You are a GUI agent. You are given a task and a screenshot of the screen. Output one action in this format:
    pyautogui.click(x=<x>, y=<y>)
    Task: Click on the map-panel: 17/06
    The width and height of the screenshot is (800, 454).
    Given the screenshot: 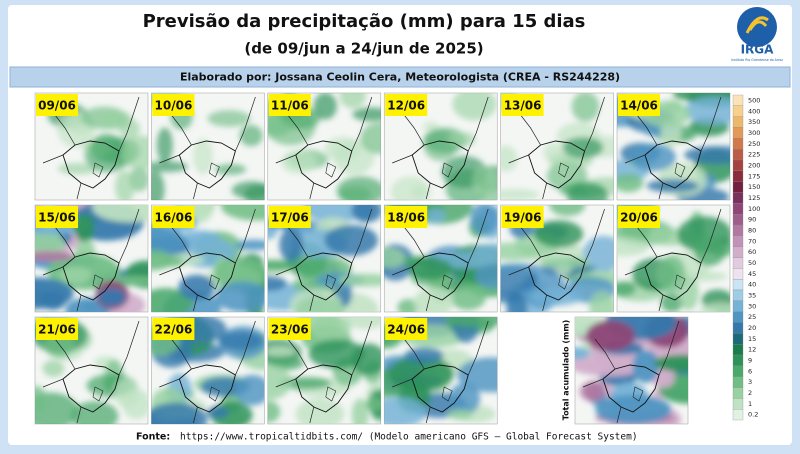 What is the action you would take?
    pyautogui.click(x=324, y=258)
    